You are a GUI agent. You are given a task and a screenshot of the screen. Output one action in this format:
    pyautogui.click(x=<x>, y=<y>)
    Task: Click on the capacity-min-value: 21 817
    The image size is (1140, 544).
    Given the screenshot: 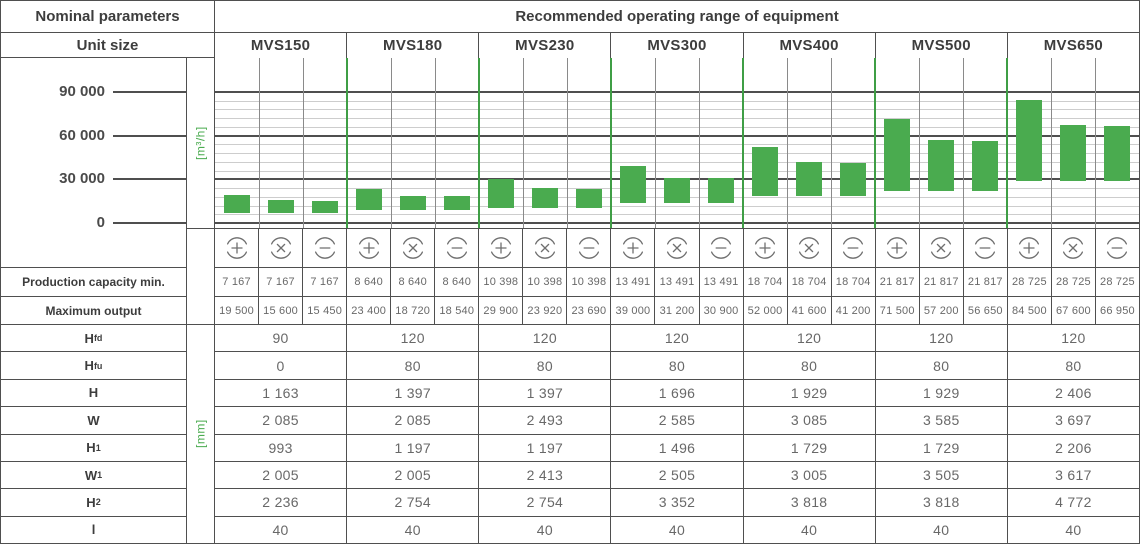 What is the action you would take?
    pyautogui.click(x=984, y=282)
    